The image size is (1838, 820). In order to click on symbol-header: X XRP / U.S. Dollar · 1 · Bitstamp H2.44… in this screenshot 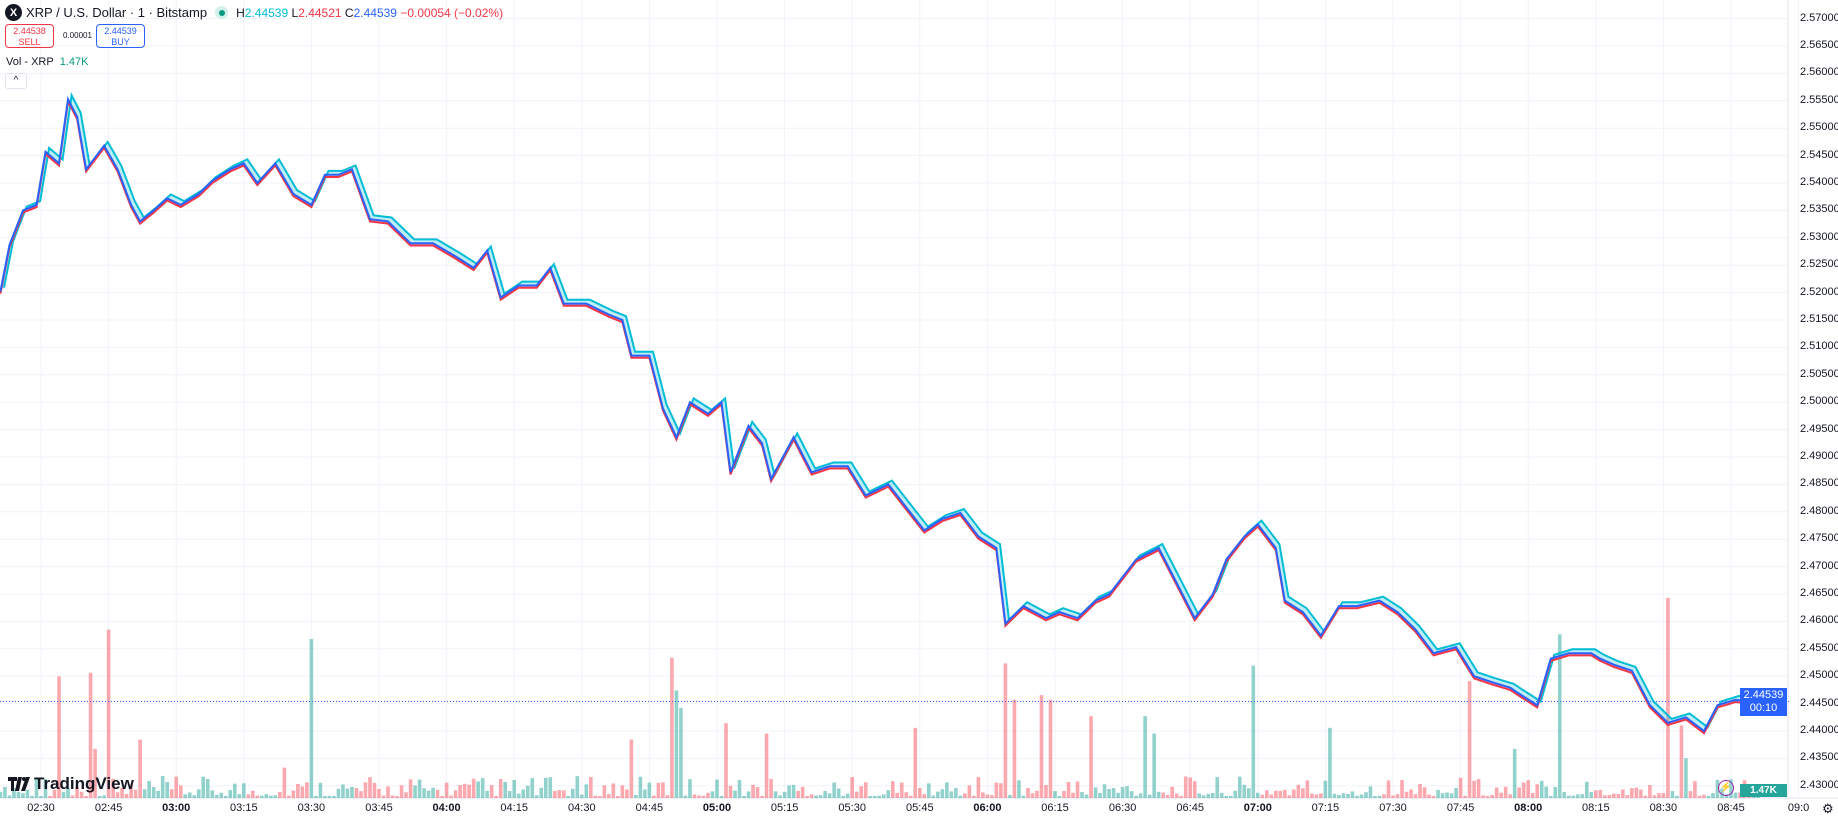, I will do `click(254, 12)`.